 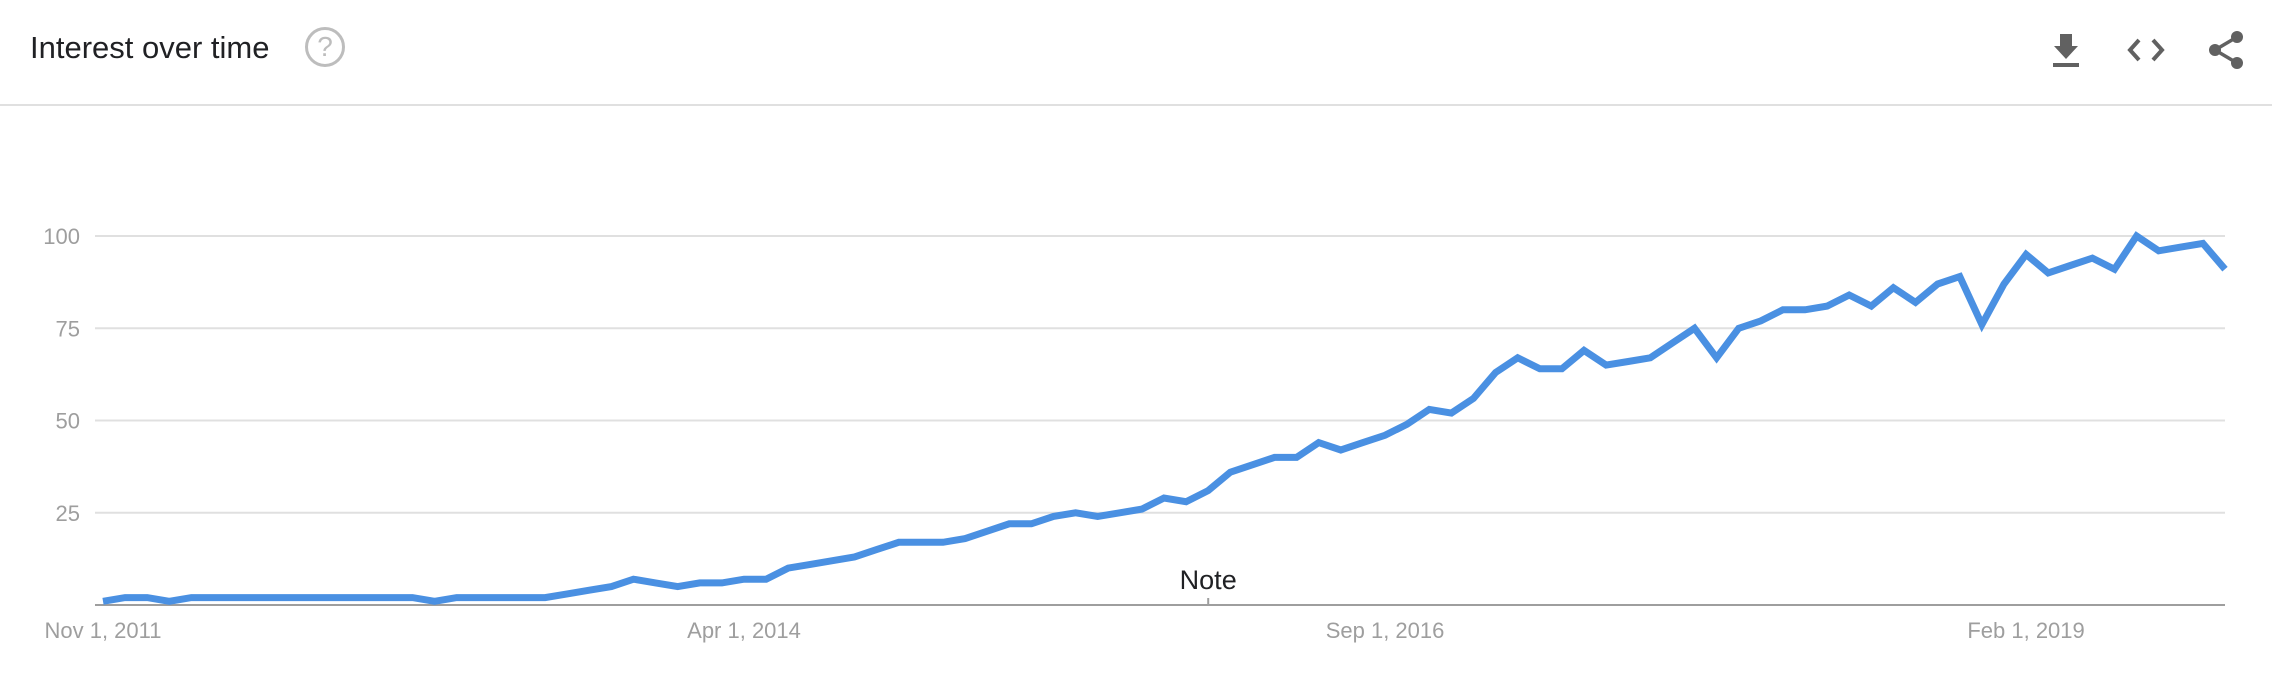 What do you see at coordinates (1208, 580) in the screenshot?
I see `note-label: Note` at bounding box center [1208, 580].